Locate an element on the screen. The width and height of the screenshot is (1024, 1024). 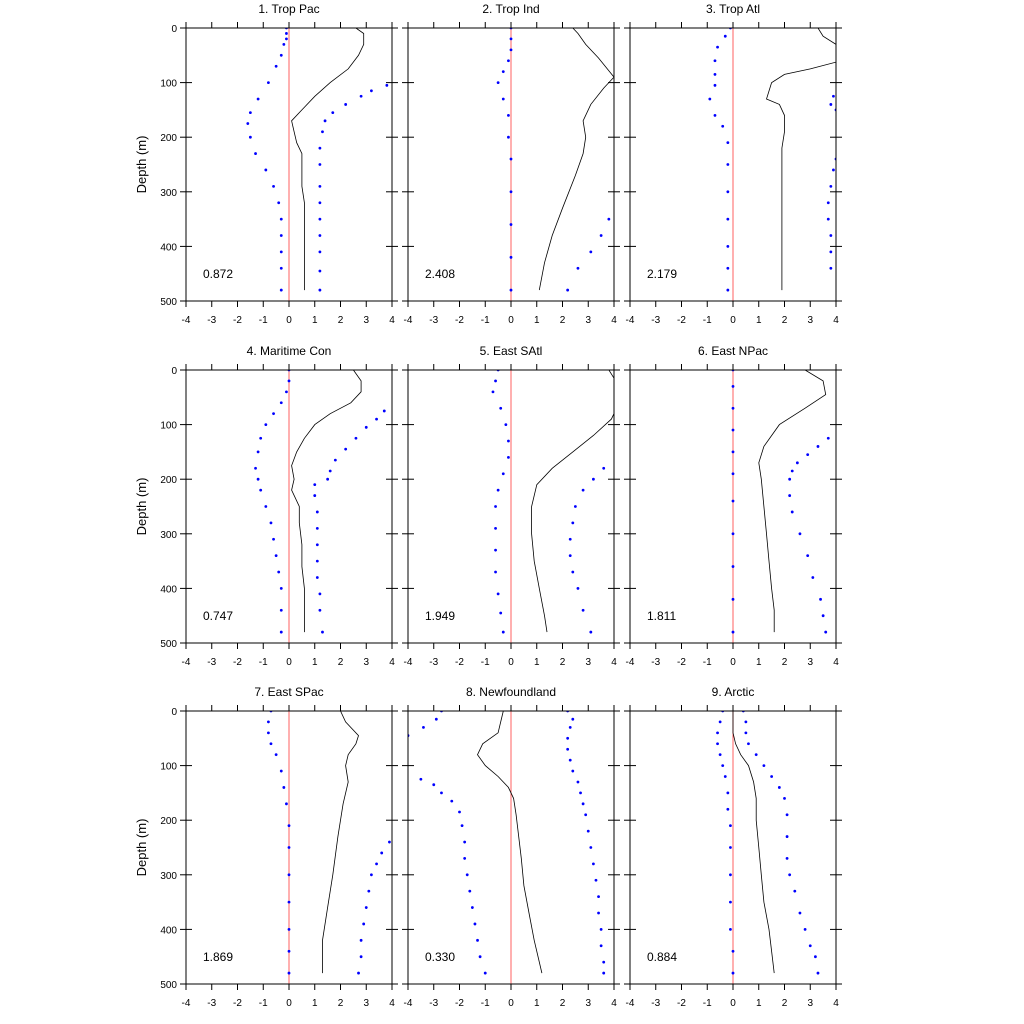
panel-title: 4. Maritime Con is located at coordinates (289, 351).